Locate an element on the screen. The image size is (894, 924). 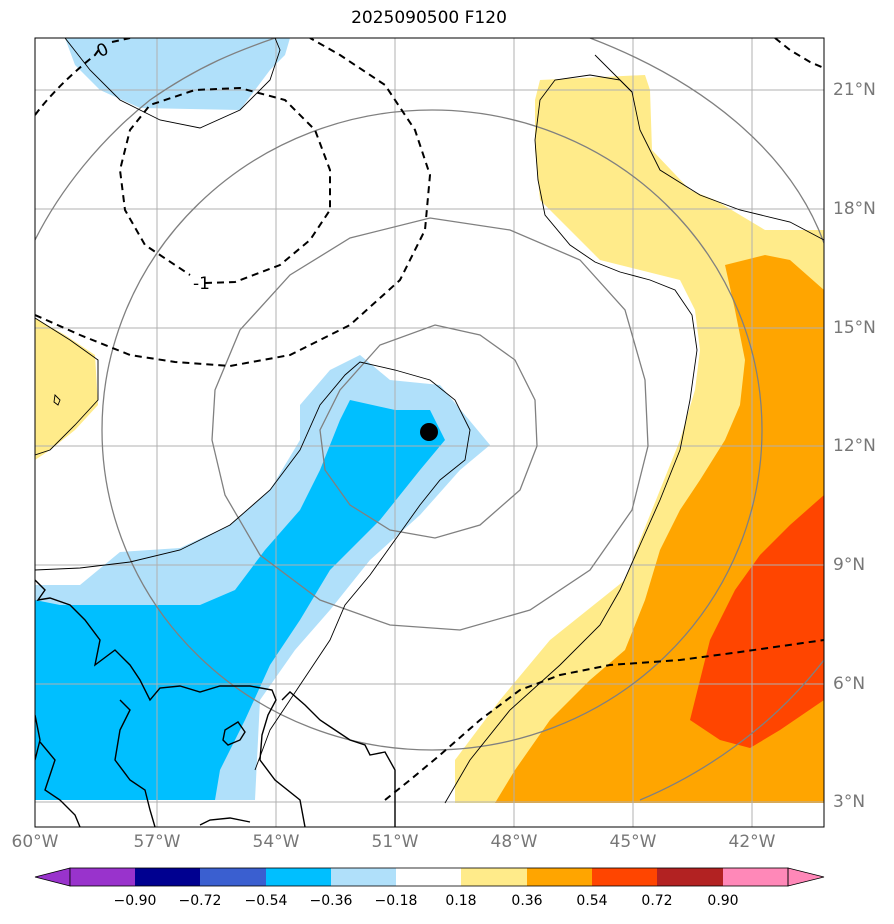
lat-tick-15n: 15°N is located at coordinates (854, 328).